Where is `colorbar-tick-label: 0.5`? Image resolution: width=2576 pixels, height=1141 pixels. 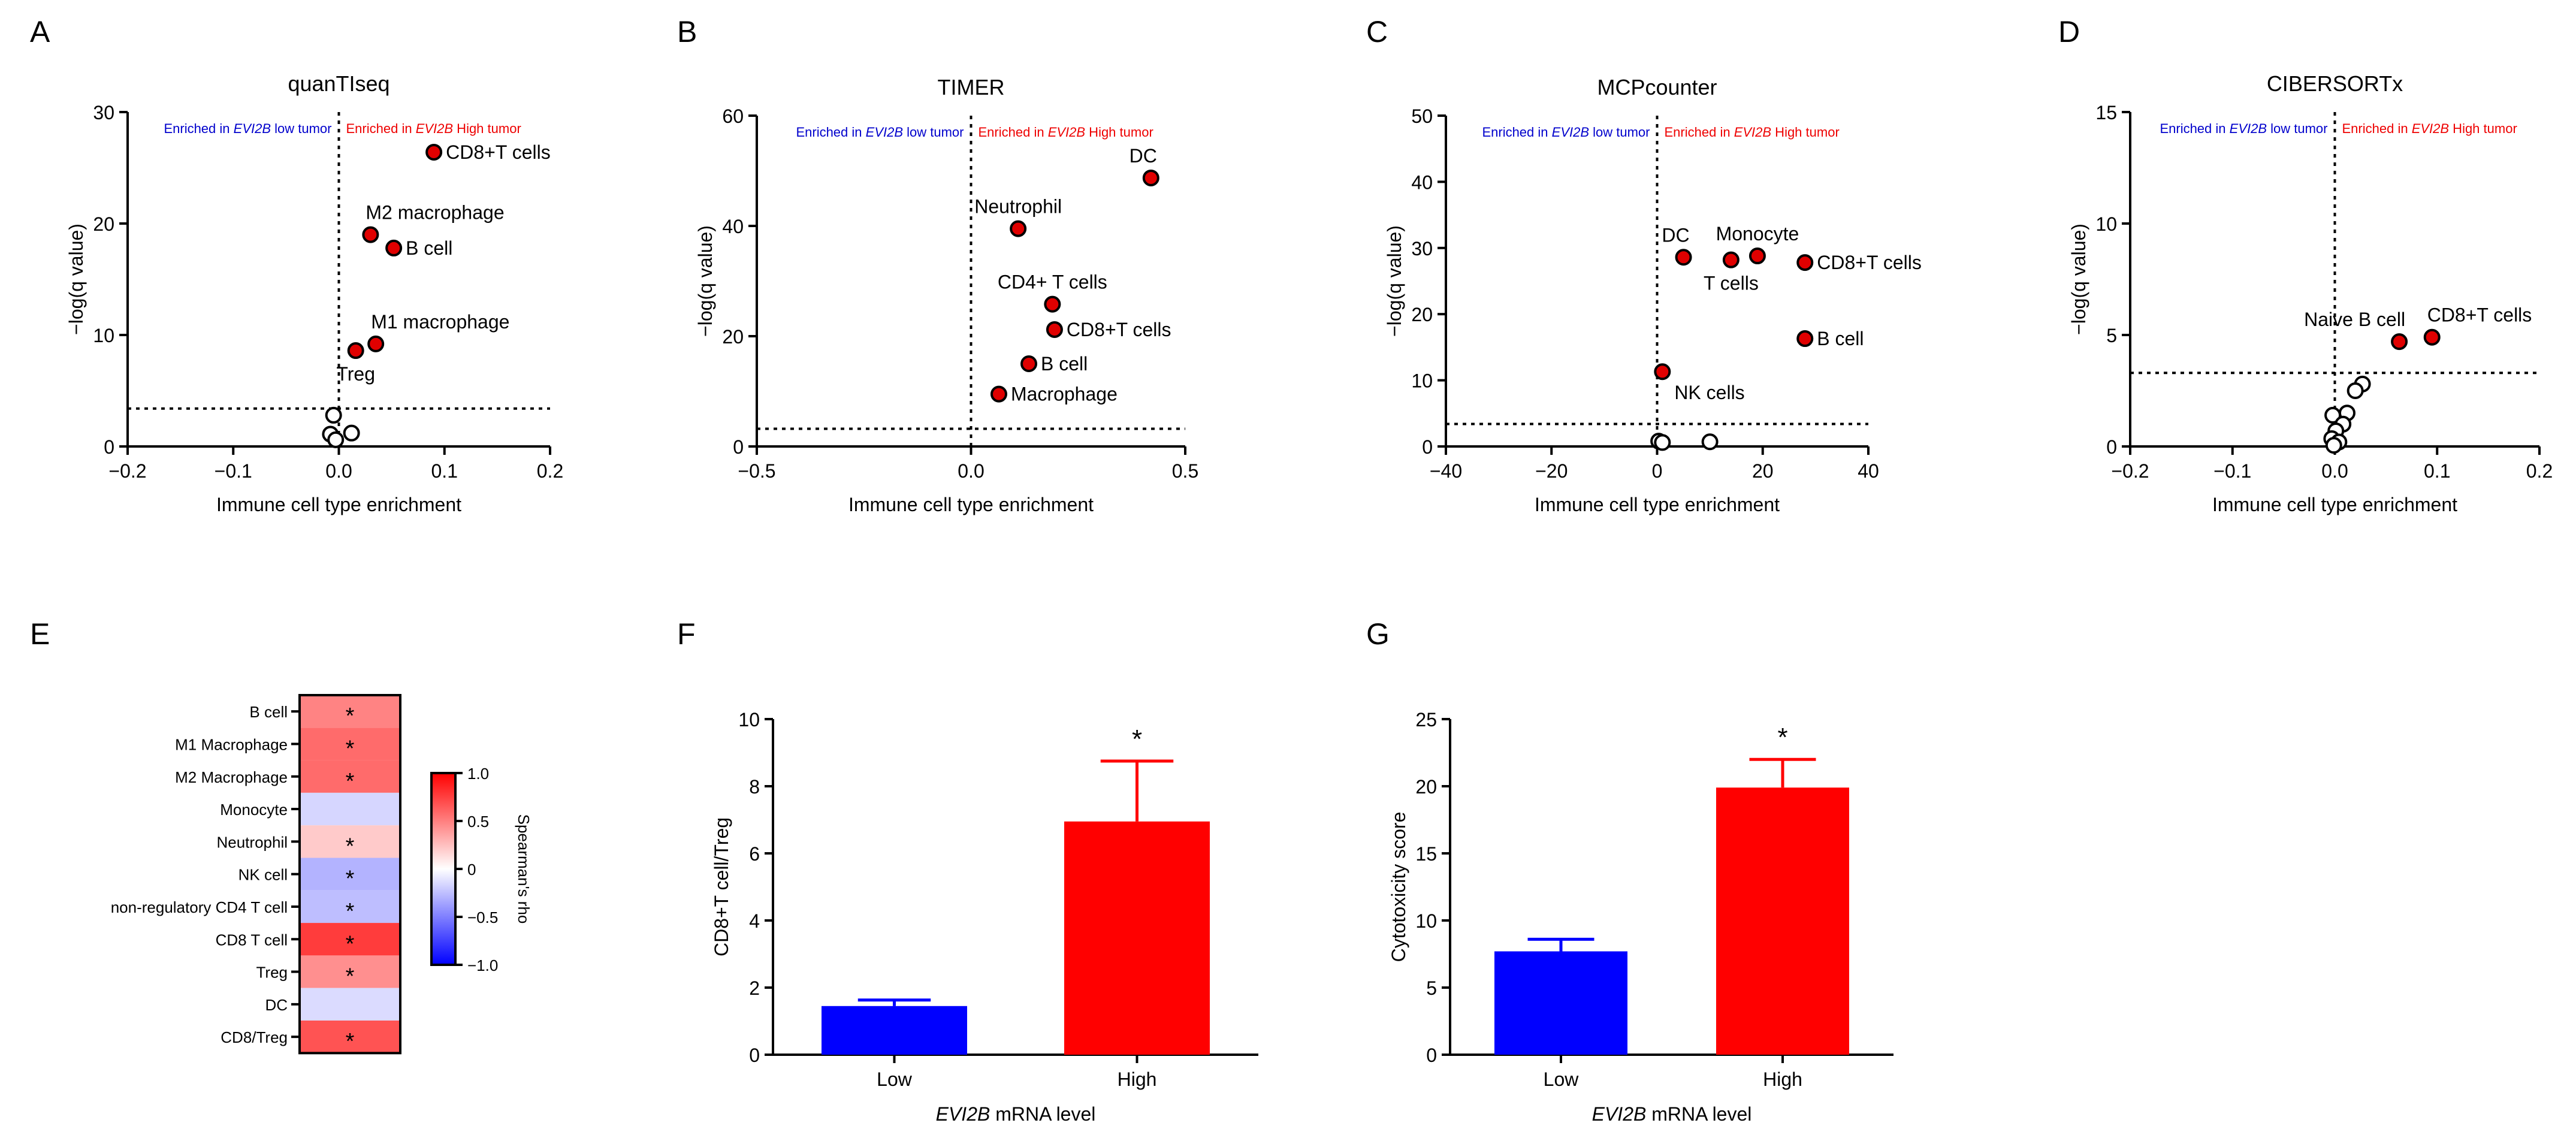 colorbar-tick-label: 0.5 is located at coordinates (478, 822).